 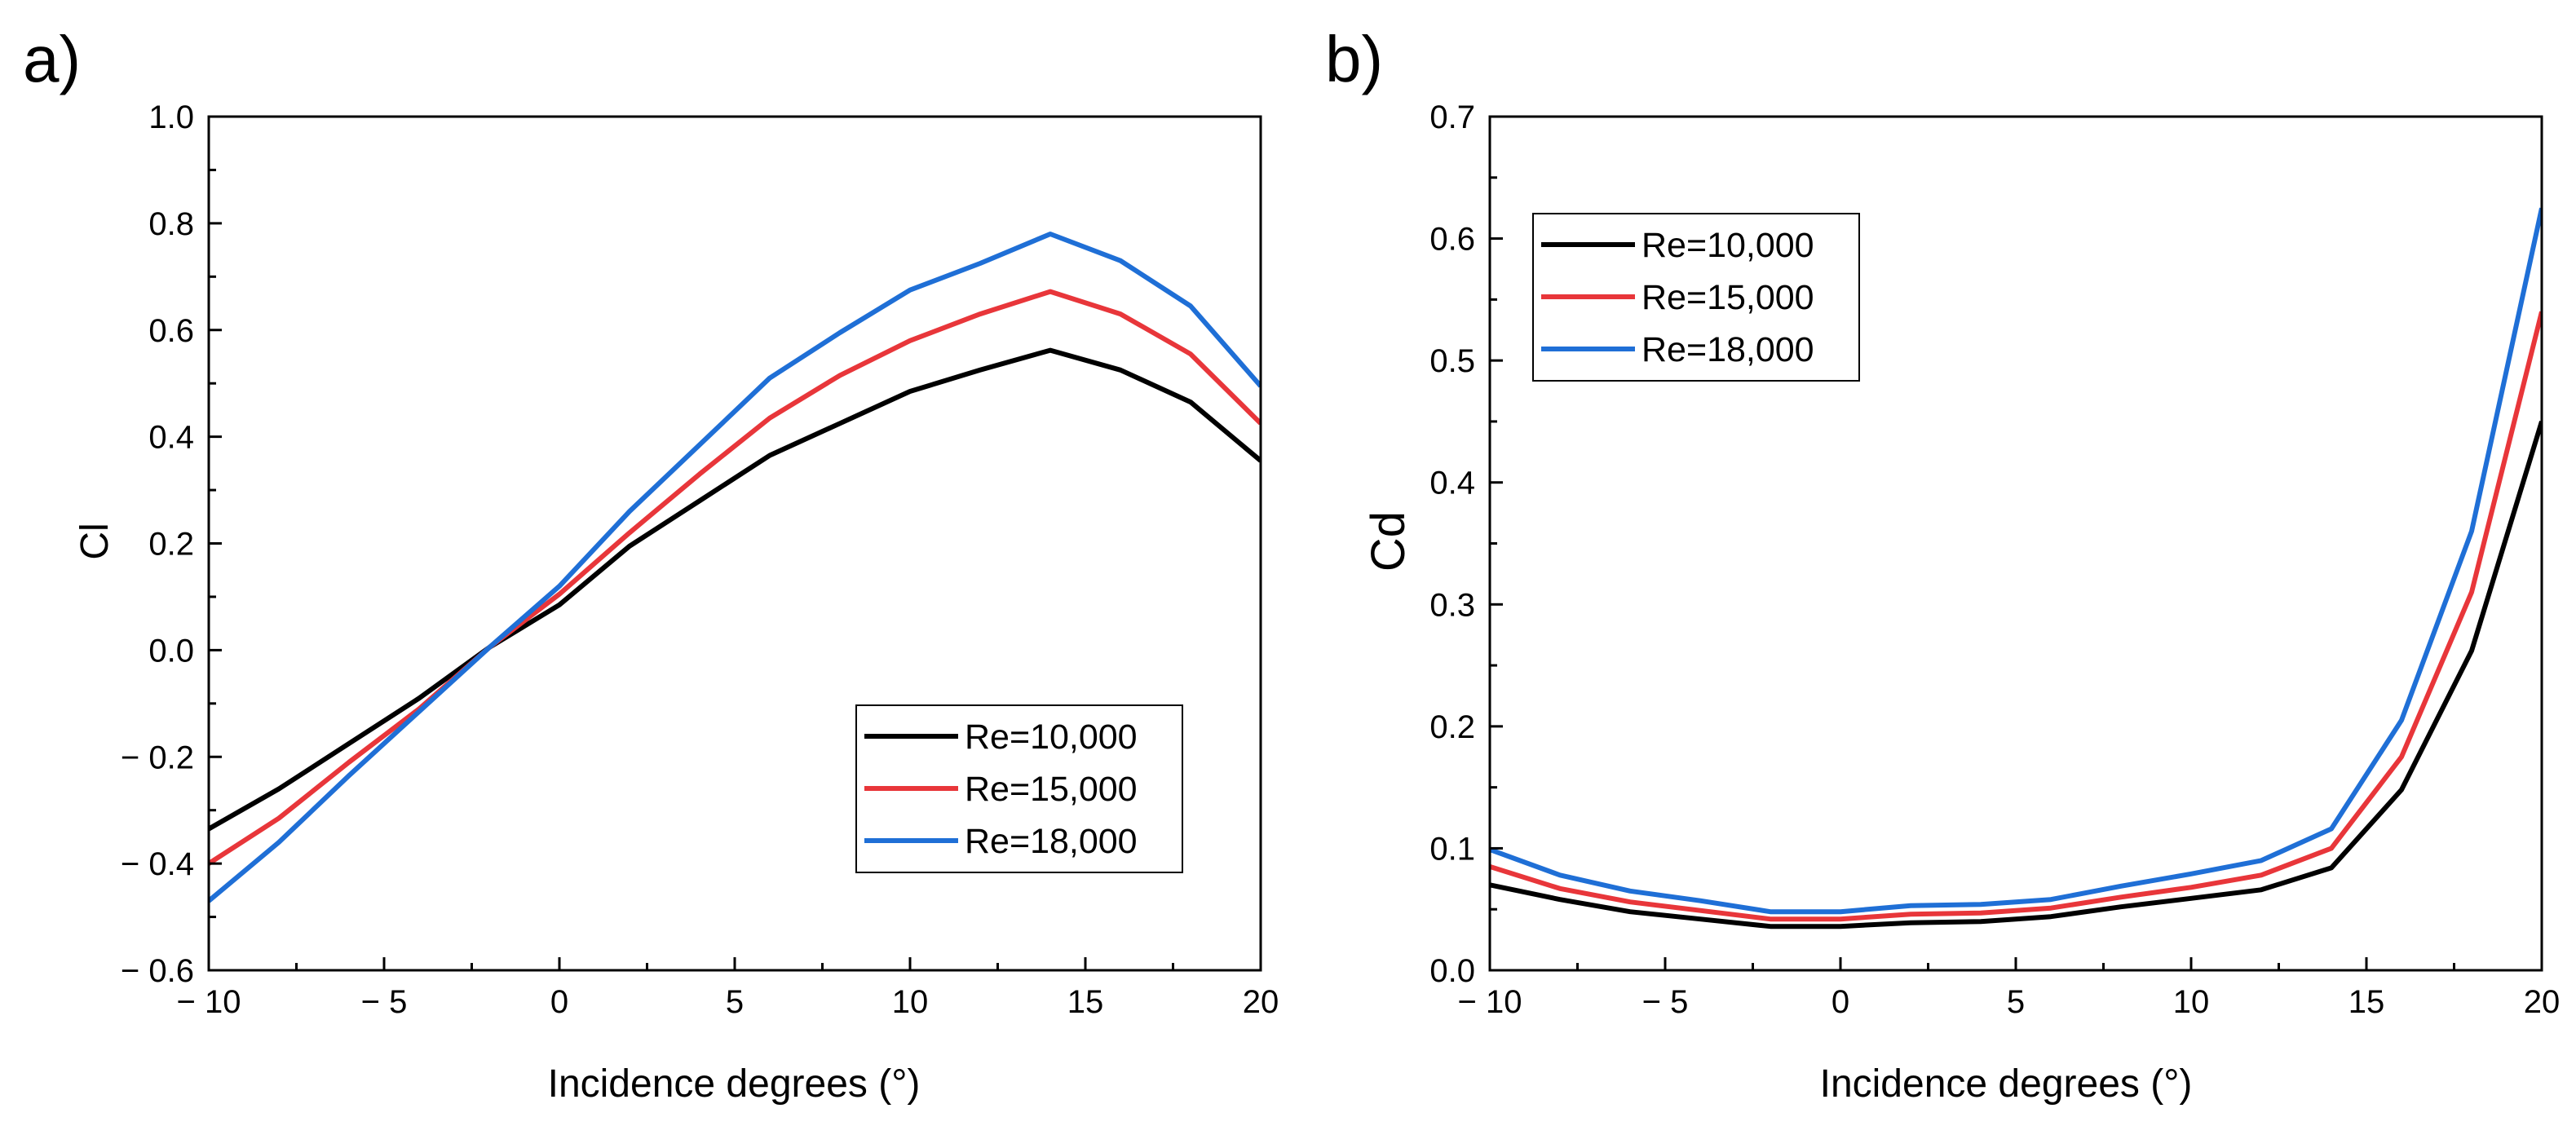 I want to click on x-axis-label-b: Incidence degrees (°), so click(x=2007, y=1084).